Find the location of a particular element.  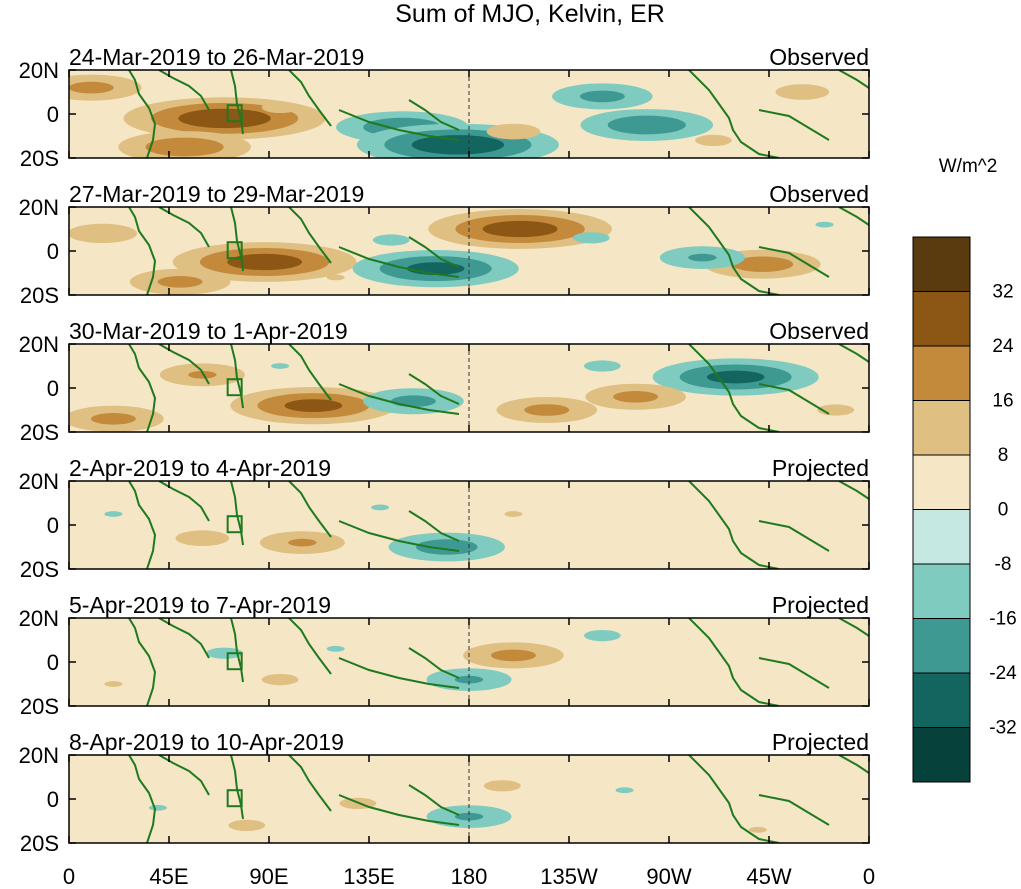

colorbar-tick-label: -8 is located at coordinates (1003, 564).